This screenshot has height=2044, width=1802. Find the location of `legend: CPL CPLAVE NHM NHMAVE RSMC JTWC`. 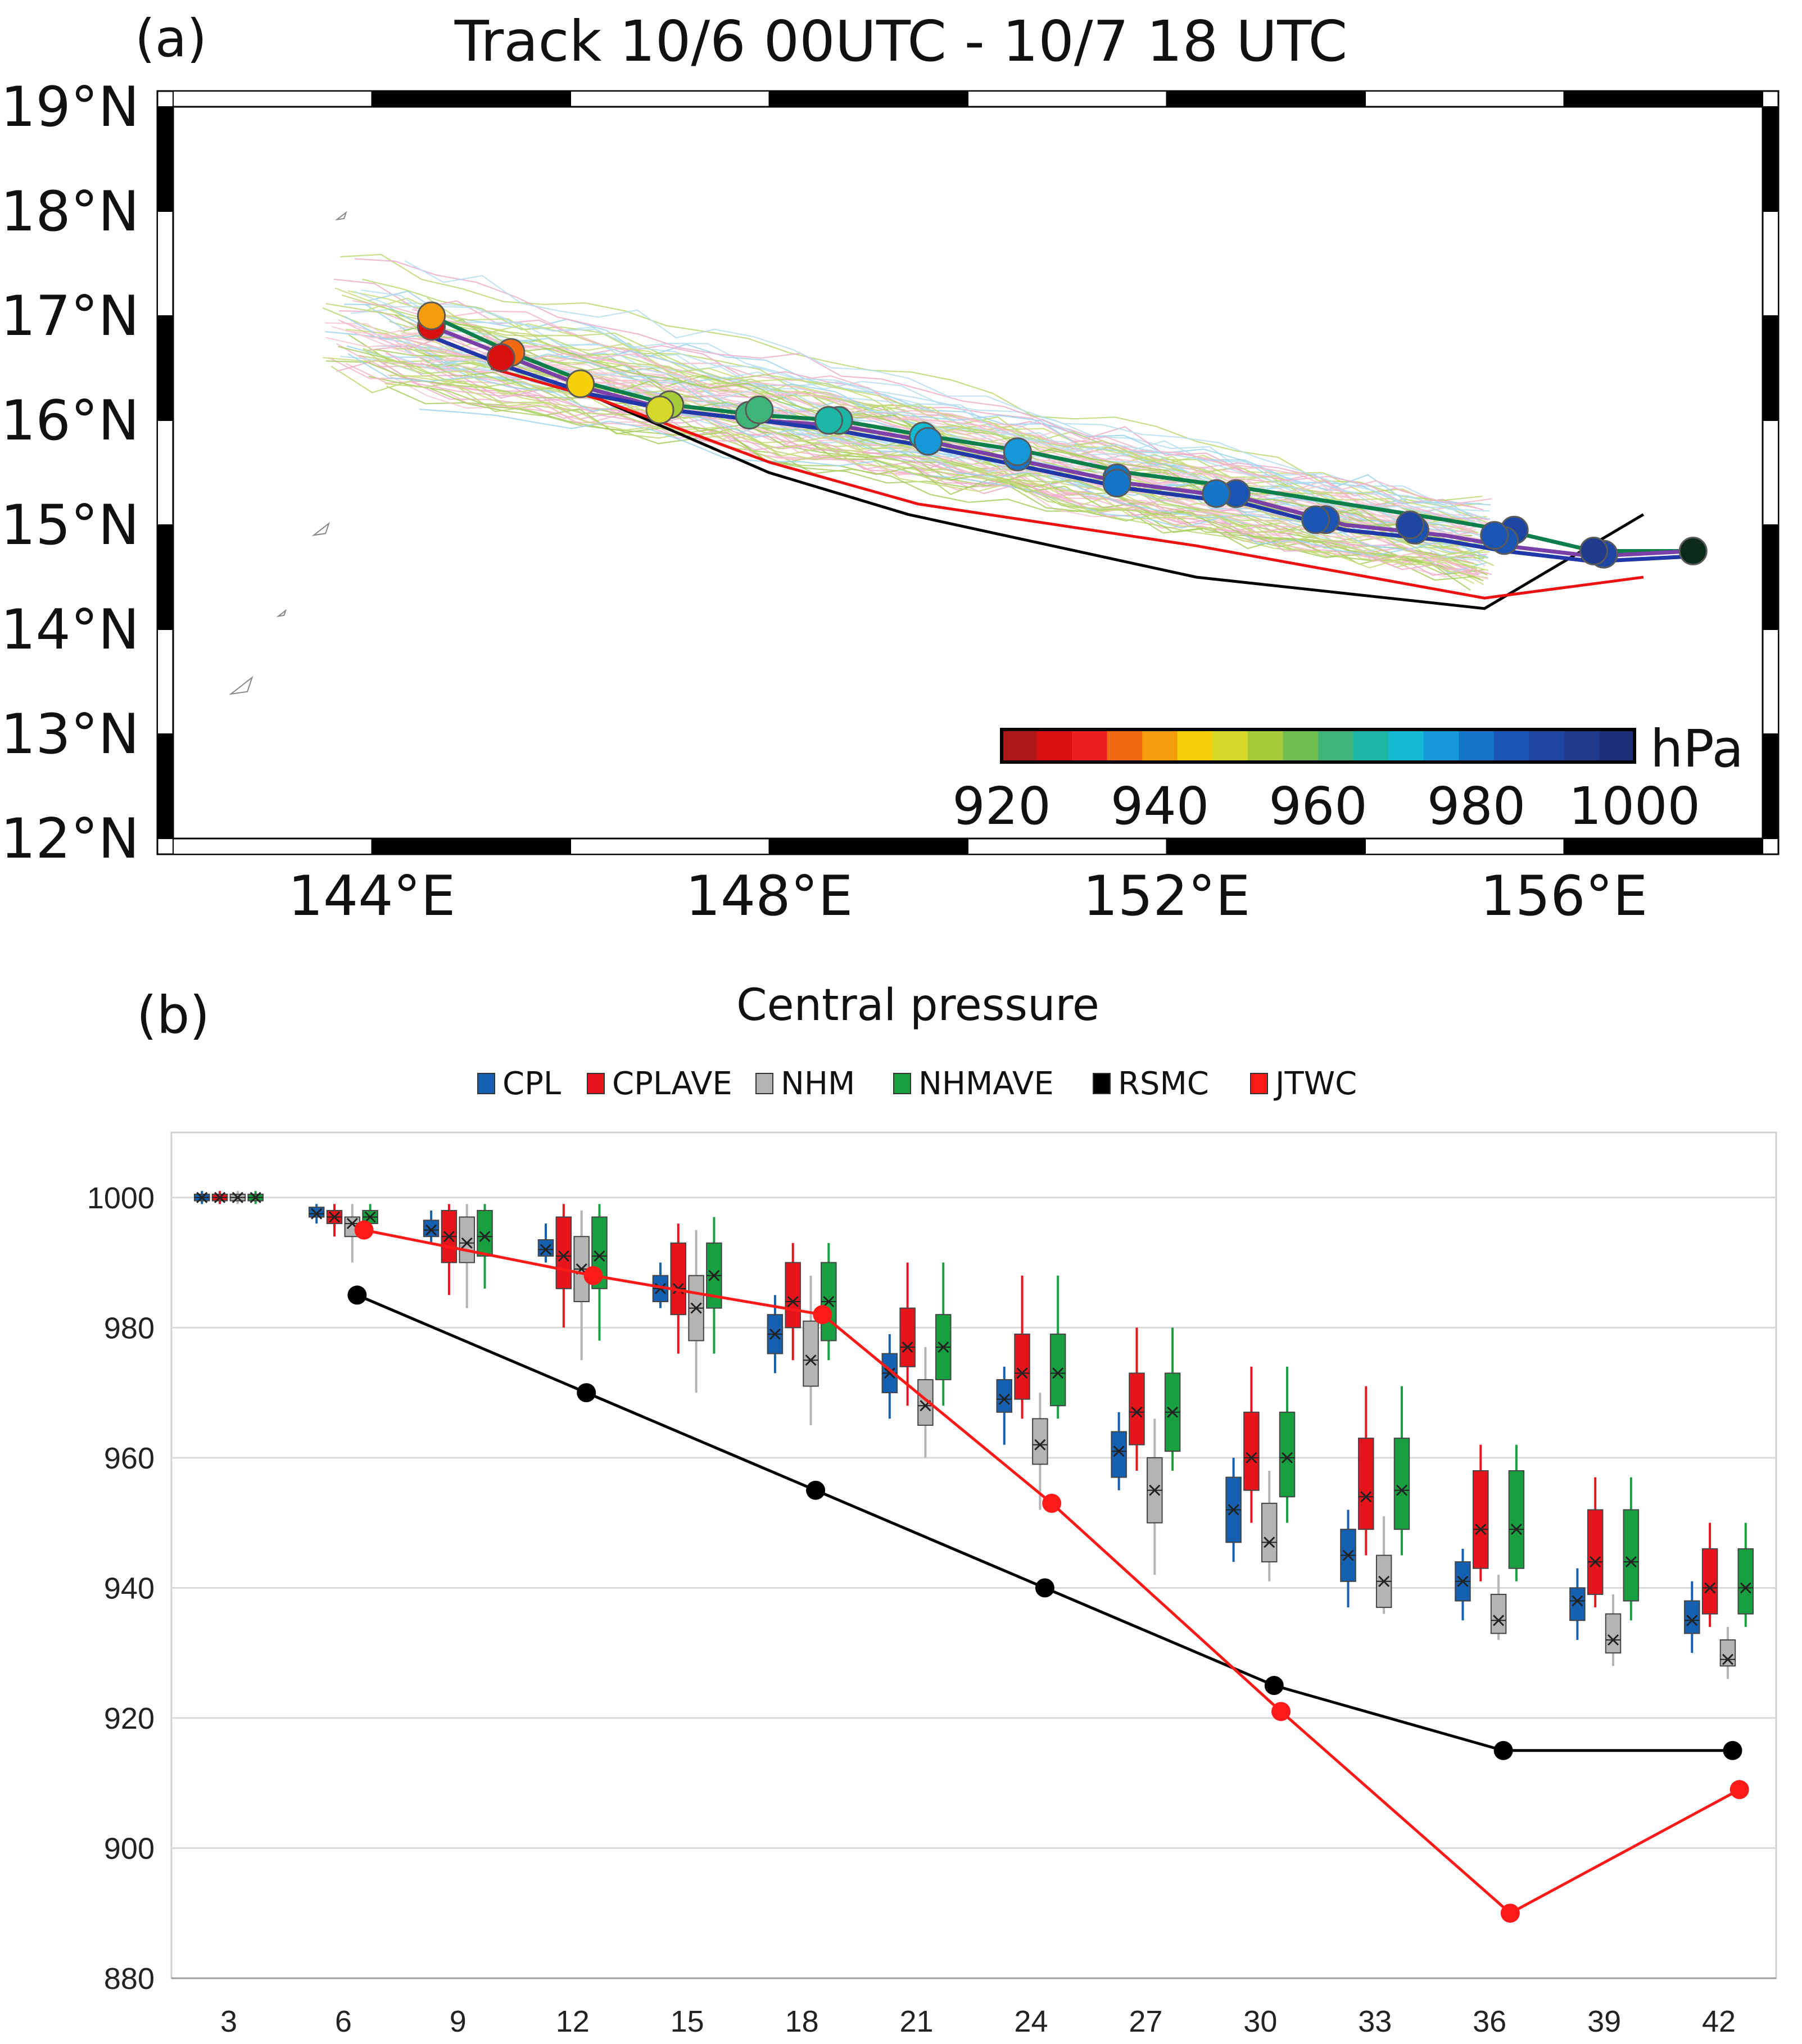

legend: CPL CPLAVE NHM NHMAVE RSMC JTWC is located at coordinates (917, 1084).